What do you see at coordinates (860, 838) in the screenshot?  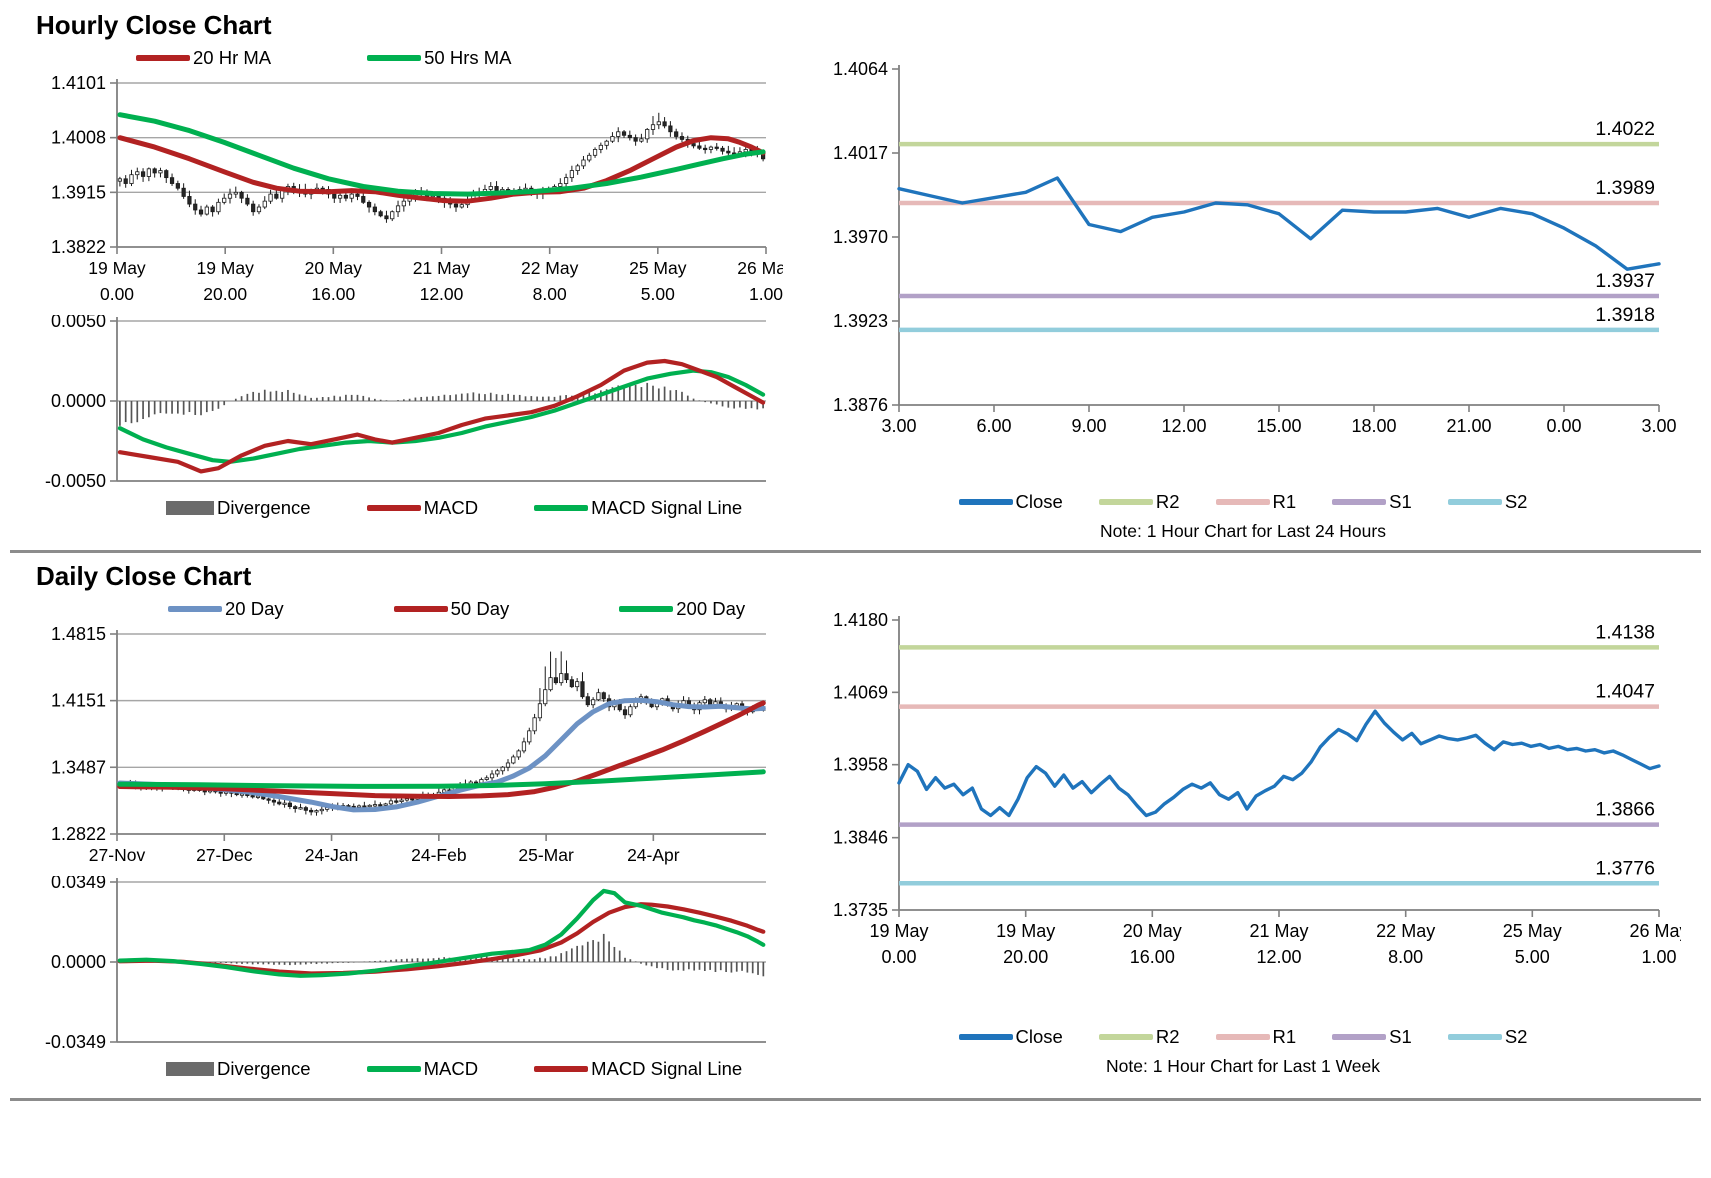 I see `svg-text: 1.3846` at bounding box center [860, 838].